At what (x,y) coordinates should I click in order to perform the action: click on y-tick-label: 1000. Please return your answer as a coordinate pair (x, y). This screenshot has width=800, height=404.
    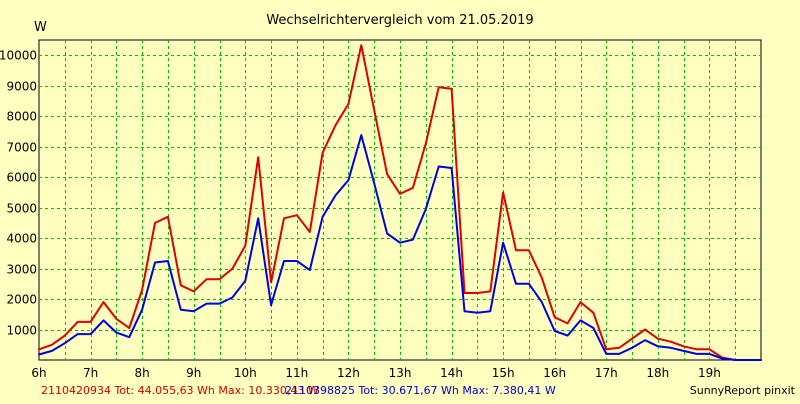
    Looking at the image, I should click on (21, 331).